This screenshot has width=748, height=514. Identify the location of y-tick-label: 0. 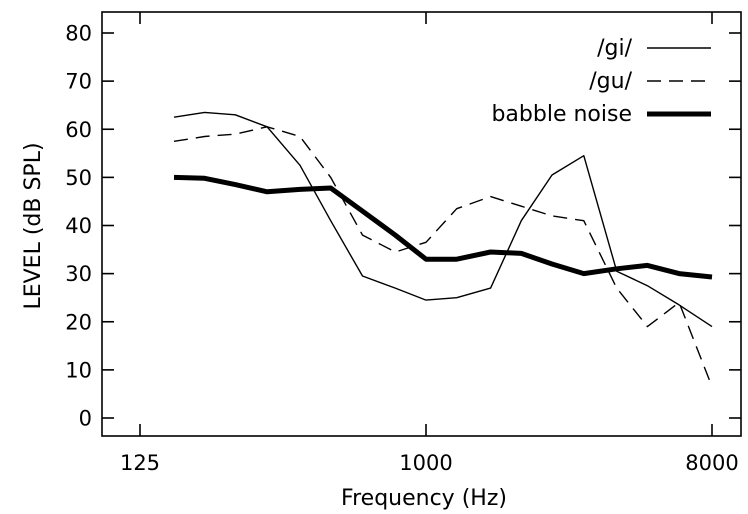
(85, 419).